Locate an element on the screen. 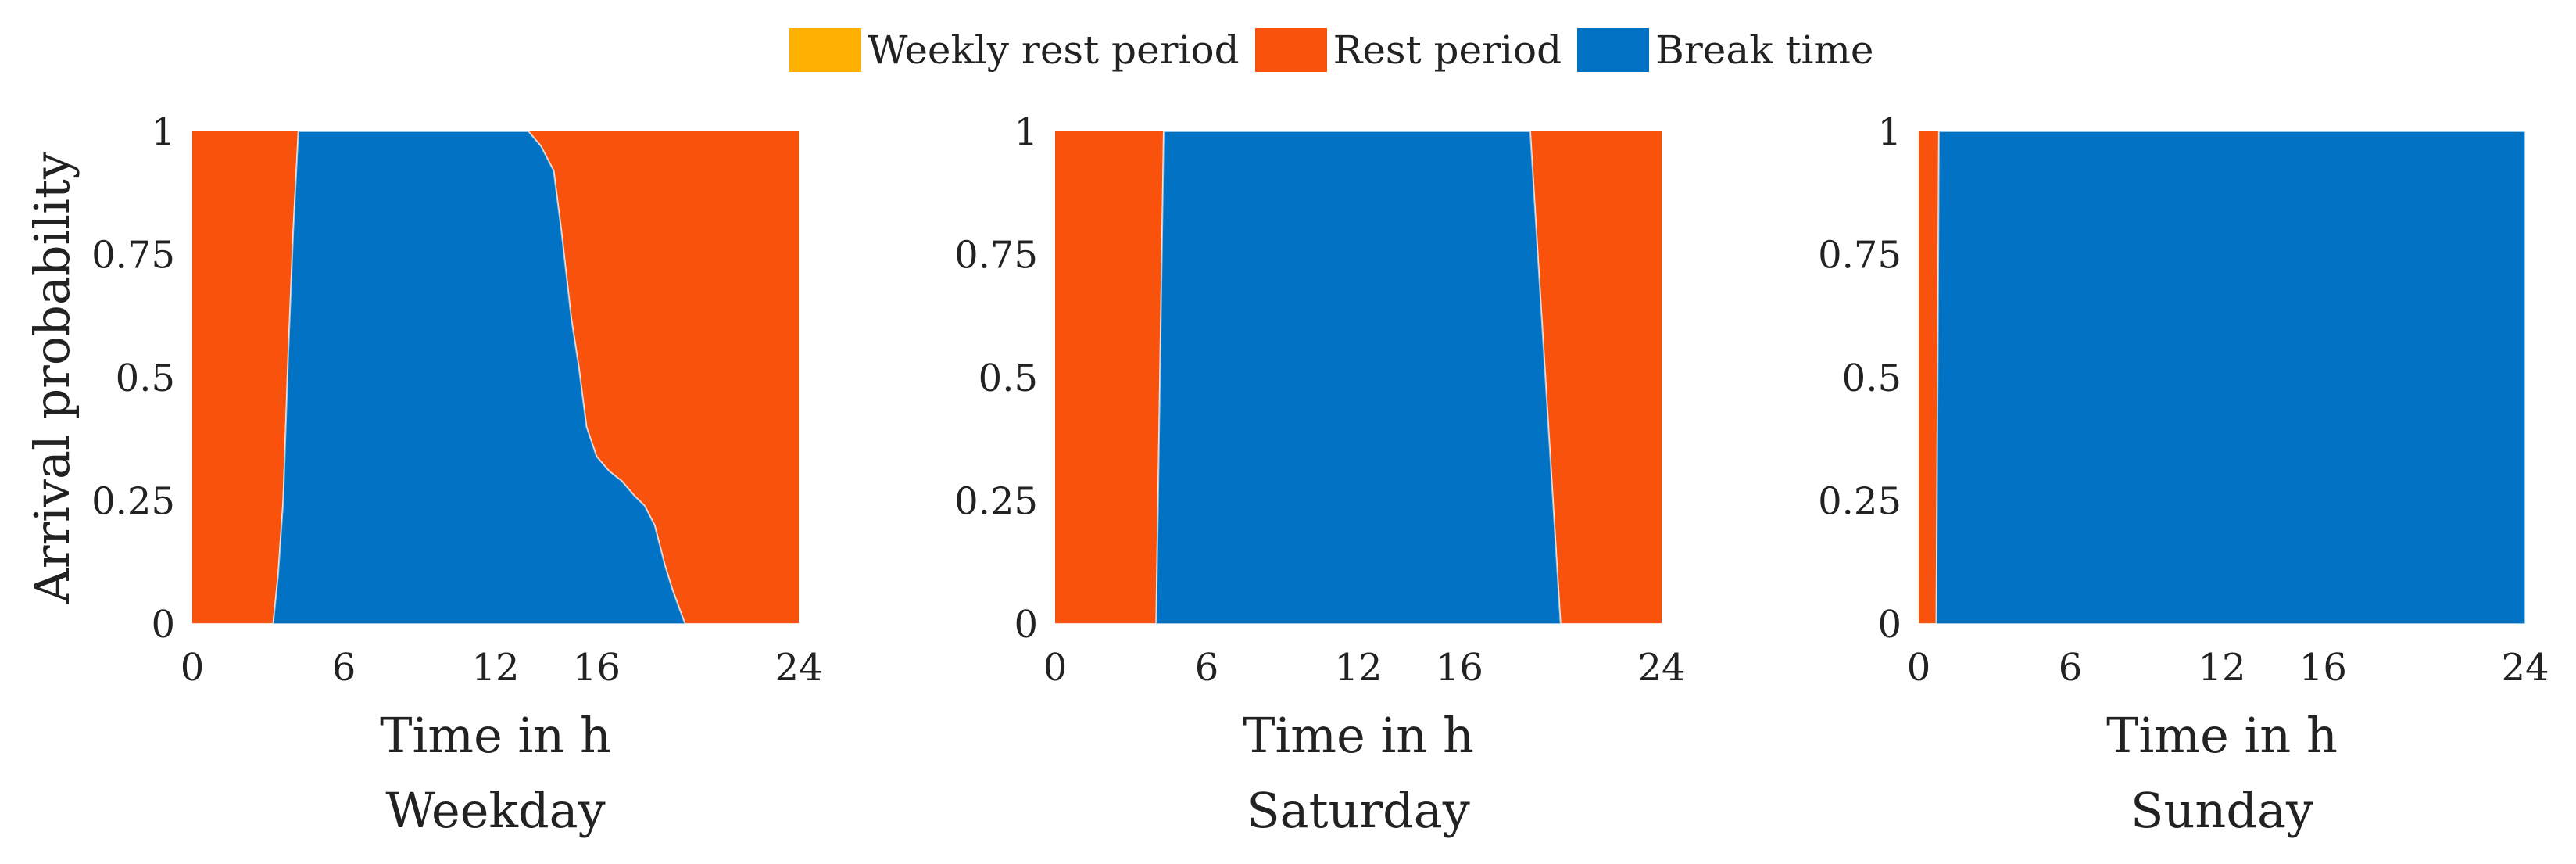 The width and height of the screenshot is (2576, 864). legend-swatch-weekly-rest is located at coordinates (825, 50).